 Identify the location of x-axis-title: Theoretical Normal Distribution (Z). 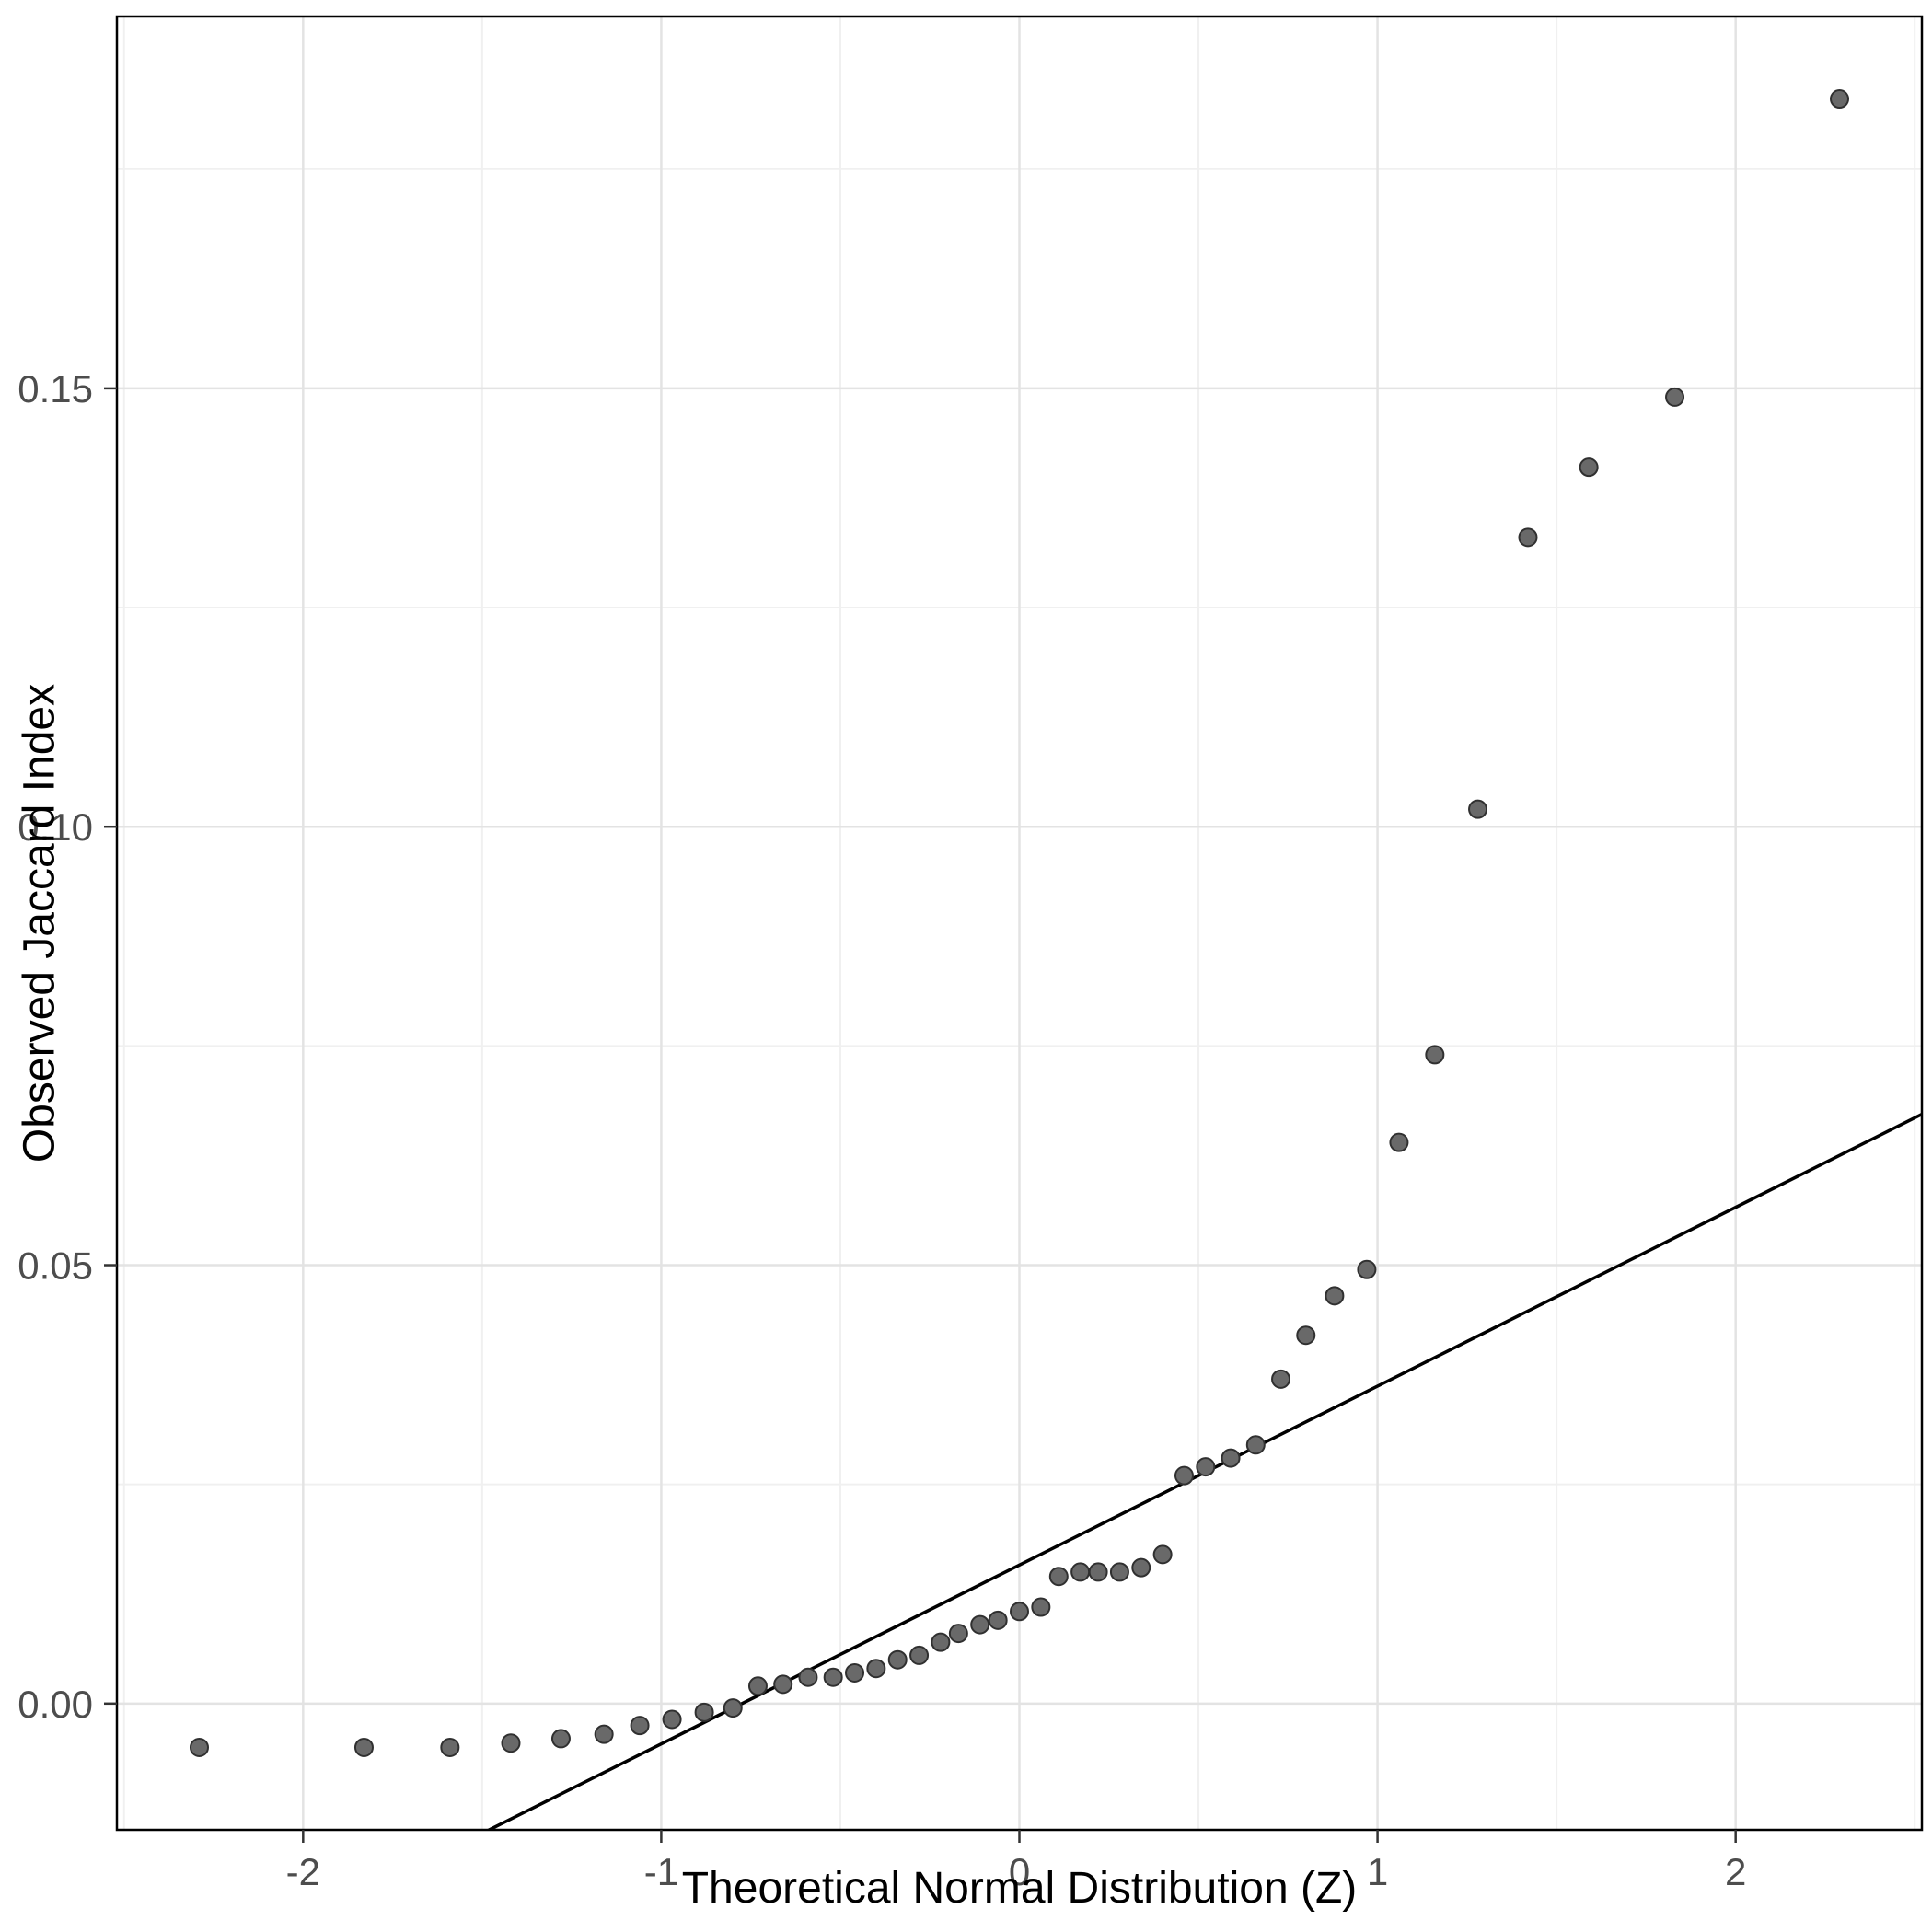
(1020, 1889).